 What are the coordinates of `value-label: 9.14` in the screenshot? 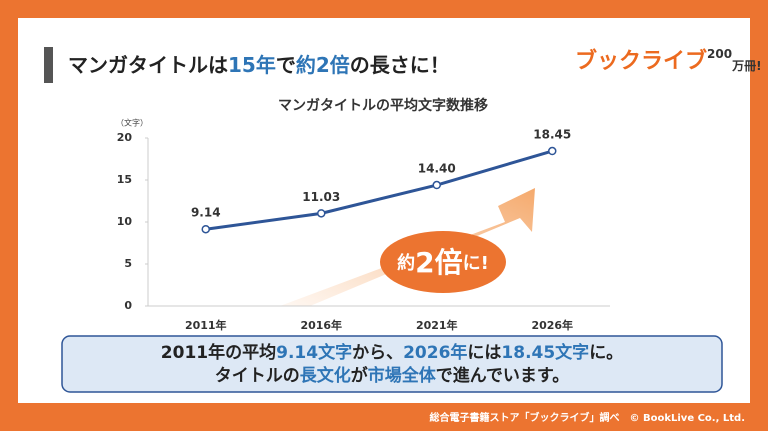 It's located at (206, 213).